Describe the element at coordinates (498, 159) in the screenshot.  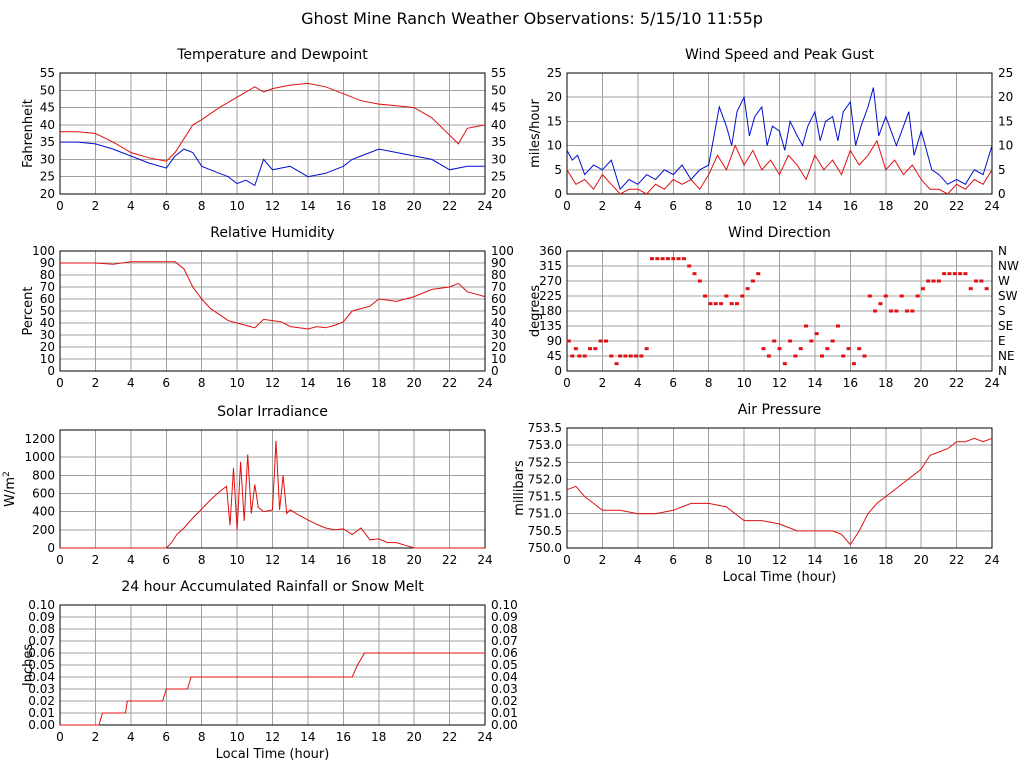
I see `y-tick-label-right: 30` at that location.